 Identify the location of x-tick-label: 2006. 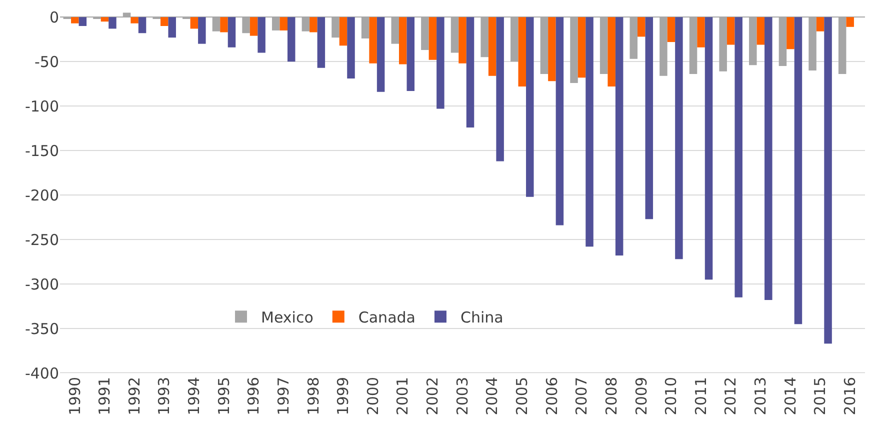
(551, 396).